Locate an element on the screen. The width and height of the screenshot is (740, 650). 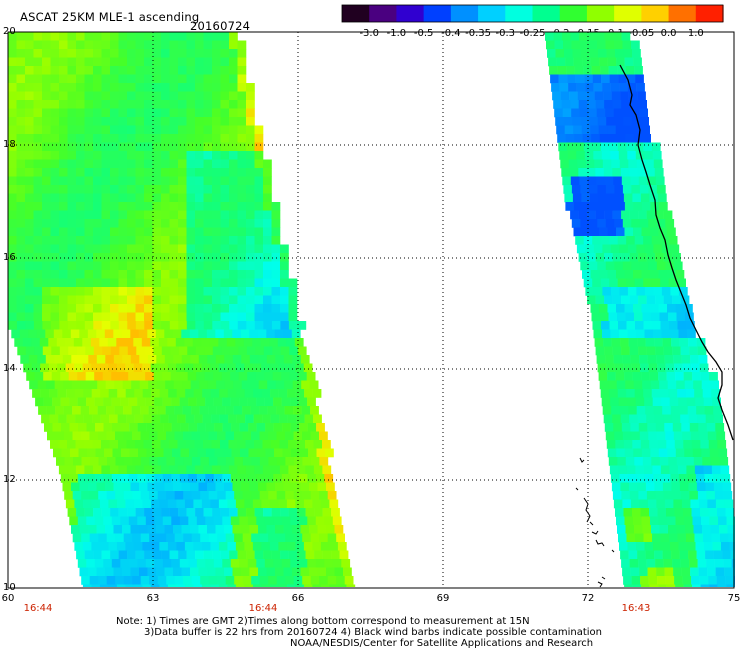
colorbar-tick-label: 0.0 is located at coordinates (669, 33).